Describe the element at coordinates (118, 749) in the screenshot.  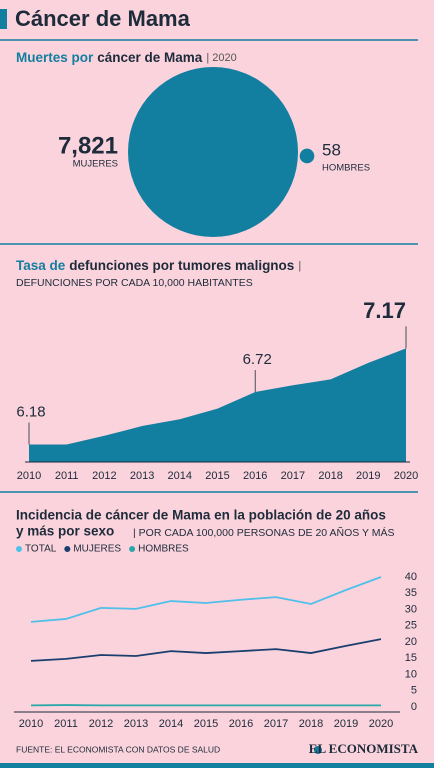
I see `source: FUENTE: EL ECONOMISTA CON DATOS DE SALUD` at that location.